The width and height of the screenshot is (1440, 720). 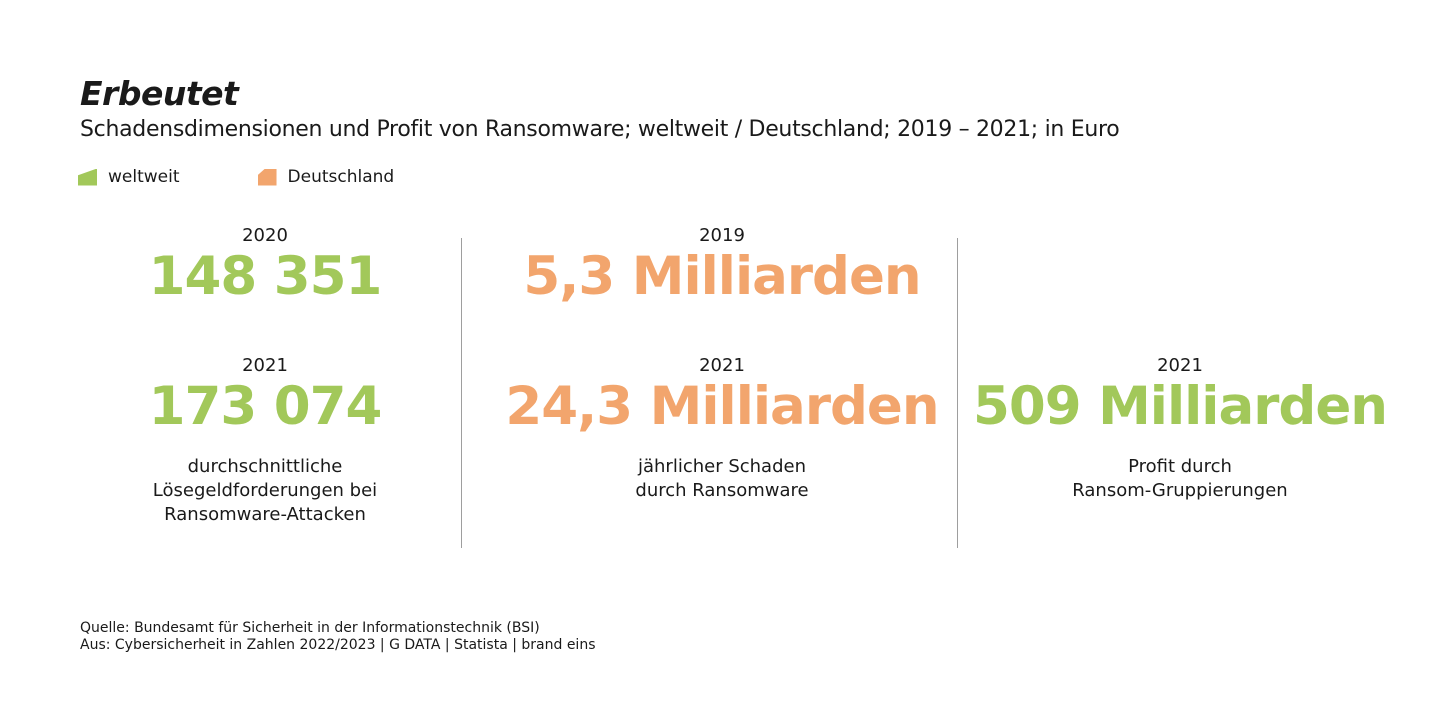 What do you see at coordinates (265, 276) in the screenshot?
I see `value-2020-ransom: 148 351` at bounding box center [265, 276].